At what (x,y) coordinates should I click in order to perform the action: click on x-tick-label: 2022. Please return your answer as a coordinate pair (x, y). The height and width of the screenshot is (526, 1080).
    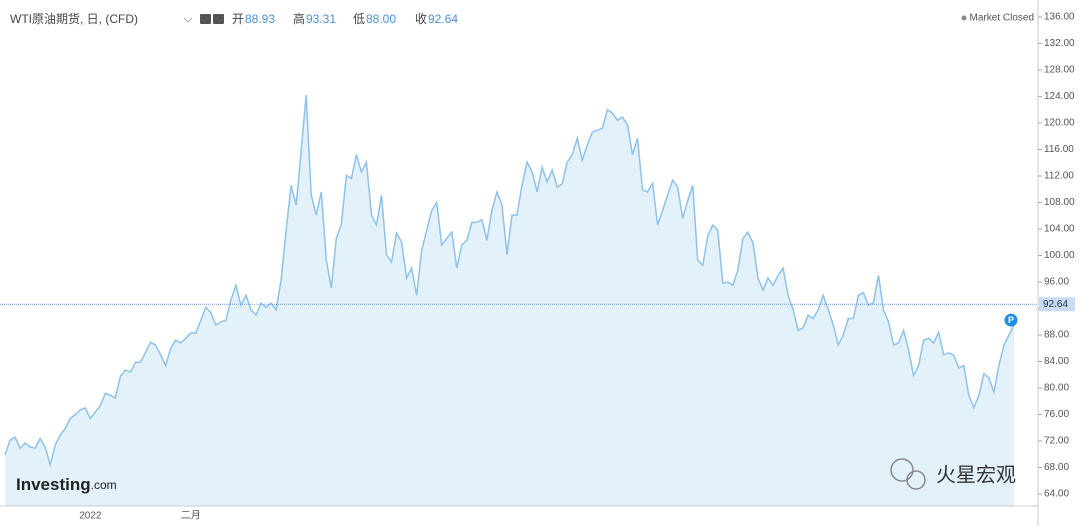
    Looking at the image, I should click on (90, 516).